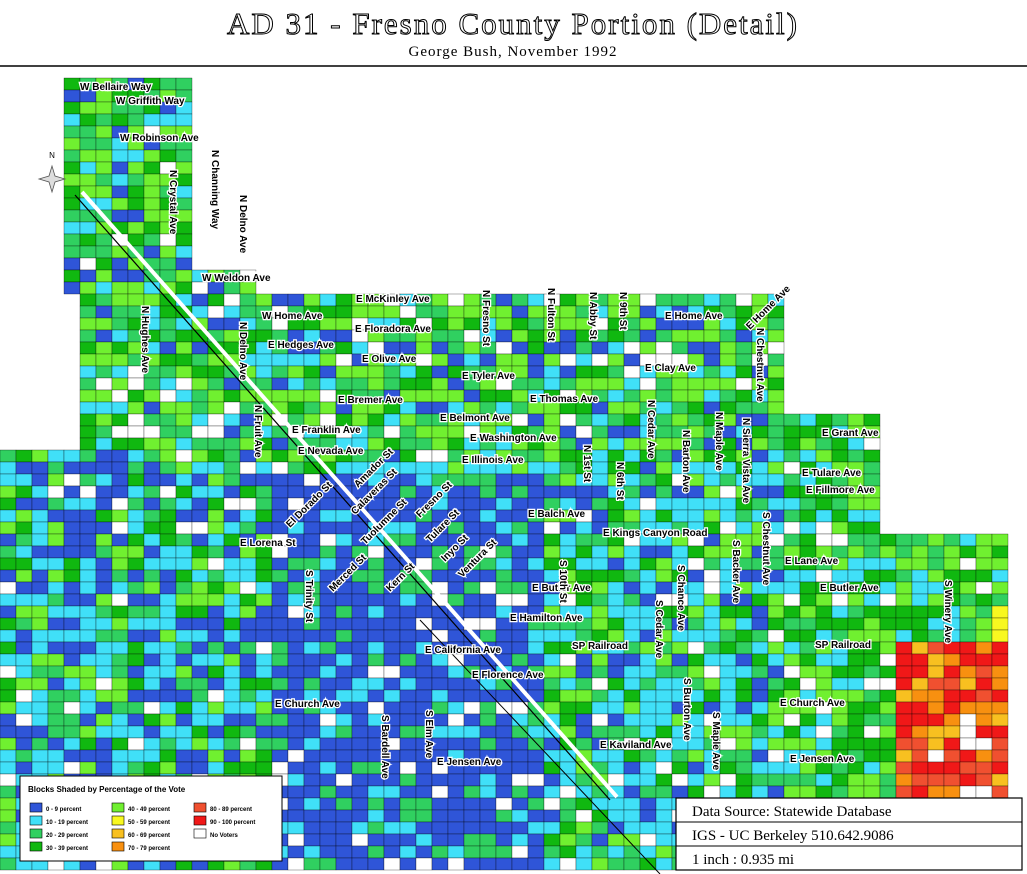 The width and height of the screenshot is (1027, 874). What do you see at coordinates (393, 299) in the screenshot?
I see `street-label: E McKinley Ave` at bounding box center [393, 299].